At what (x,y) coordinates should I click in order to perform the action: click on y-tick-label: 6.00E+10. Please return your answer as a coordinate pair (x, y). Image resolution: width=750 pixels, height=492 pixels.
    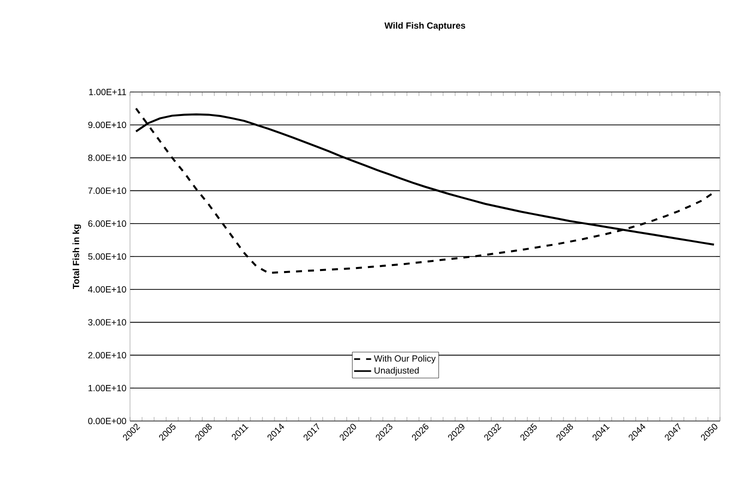
    Looking at the image, I should click on (107, 223).